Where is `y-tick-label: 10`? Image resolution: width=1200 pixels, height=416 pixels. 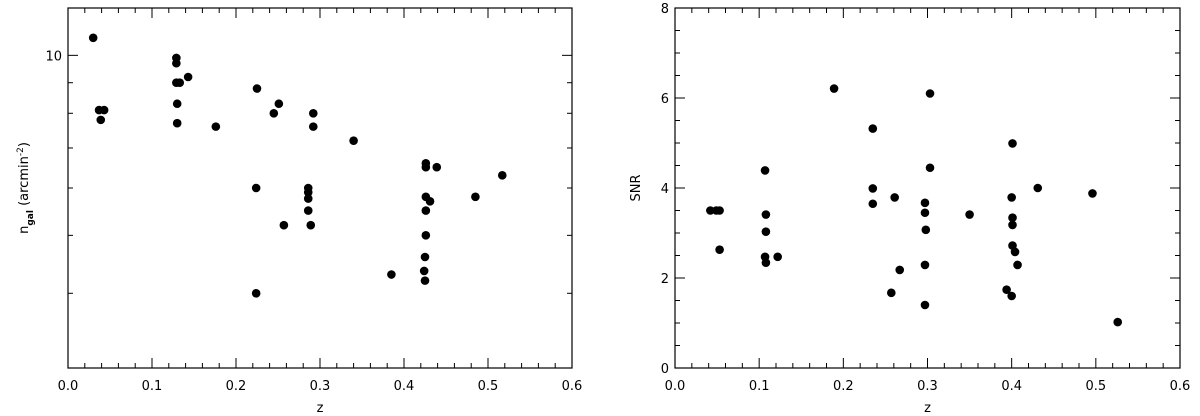 y-tick-label: 10 is located at coordinates (53, 56).